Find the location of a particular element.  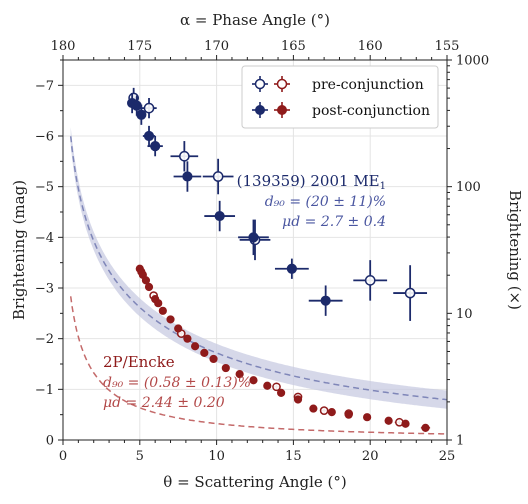

x-tick-label: 25 is located at coordinates (447, 456).